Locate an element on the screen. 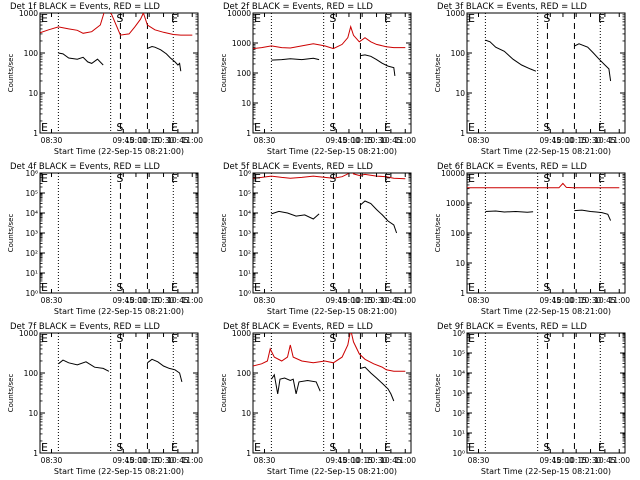 The width and height of the screenshot is (640, 480). panel-title: Det 9f BLACK = Events, RED = LLD is located at coordinates (512, 327).